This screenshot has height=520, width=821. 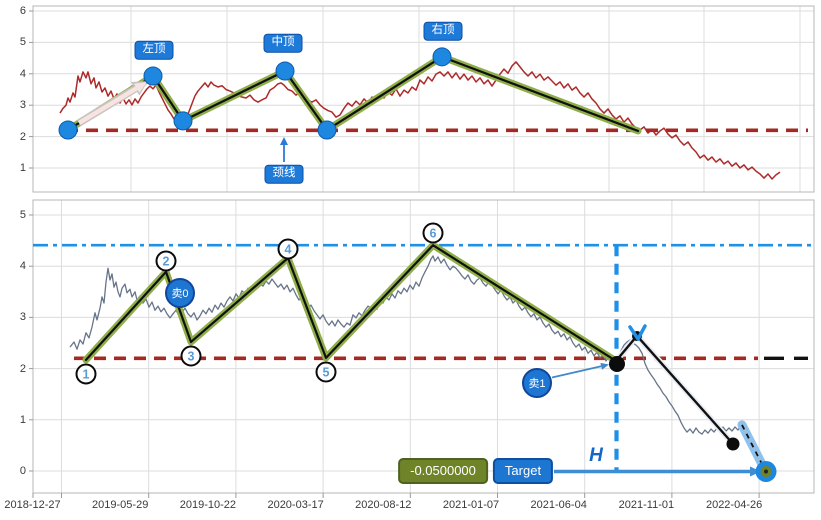 What do you see at coordinates (766, 471) in the screenshot?
I see `target-marker-center` at bounding box center [766, 471].